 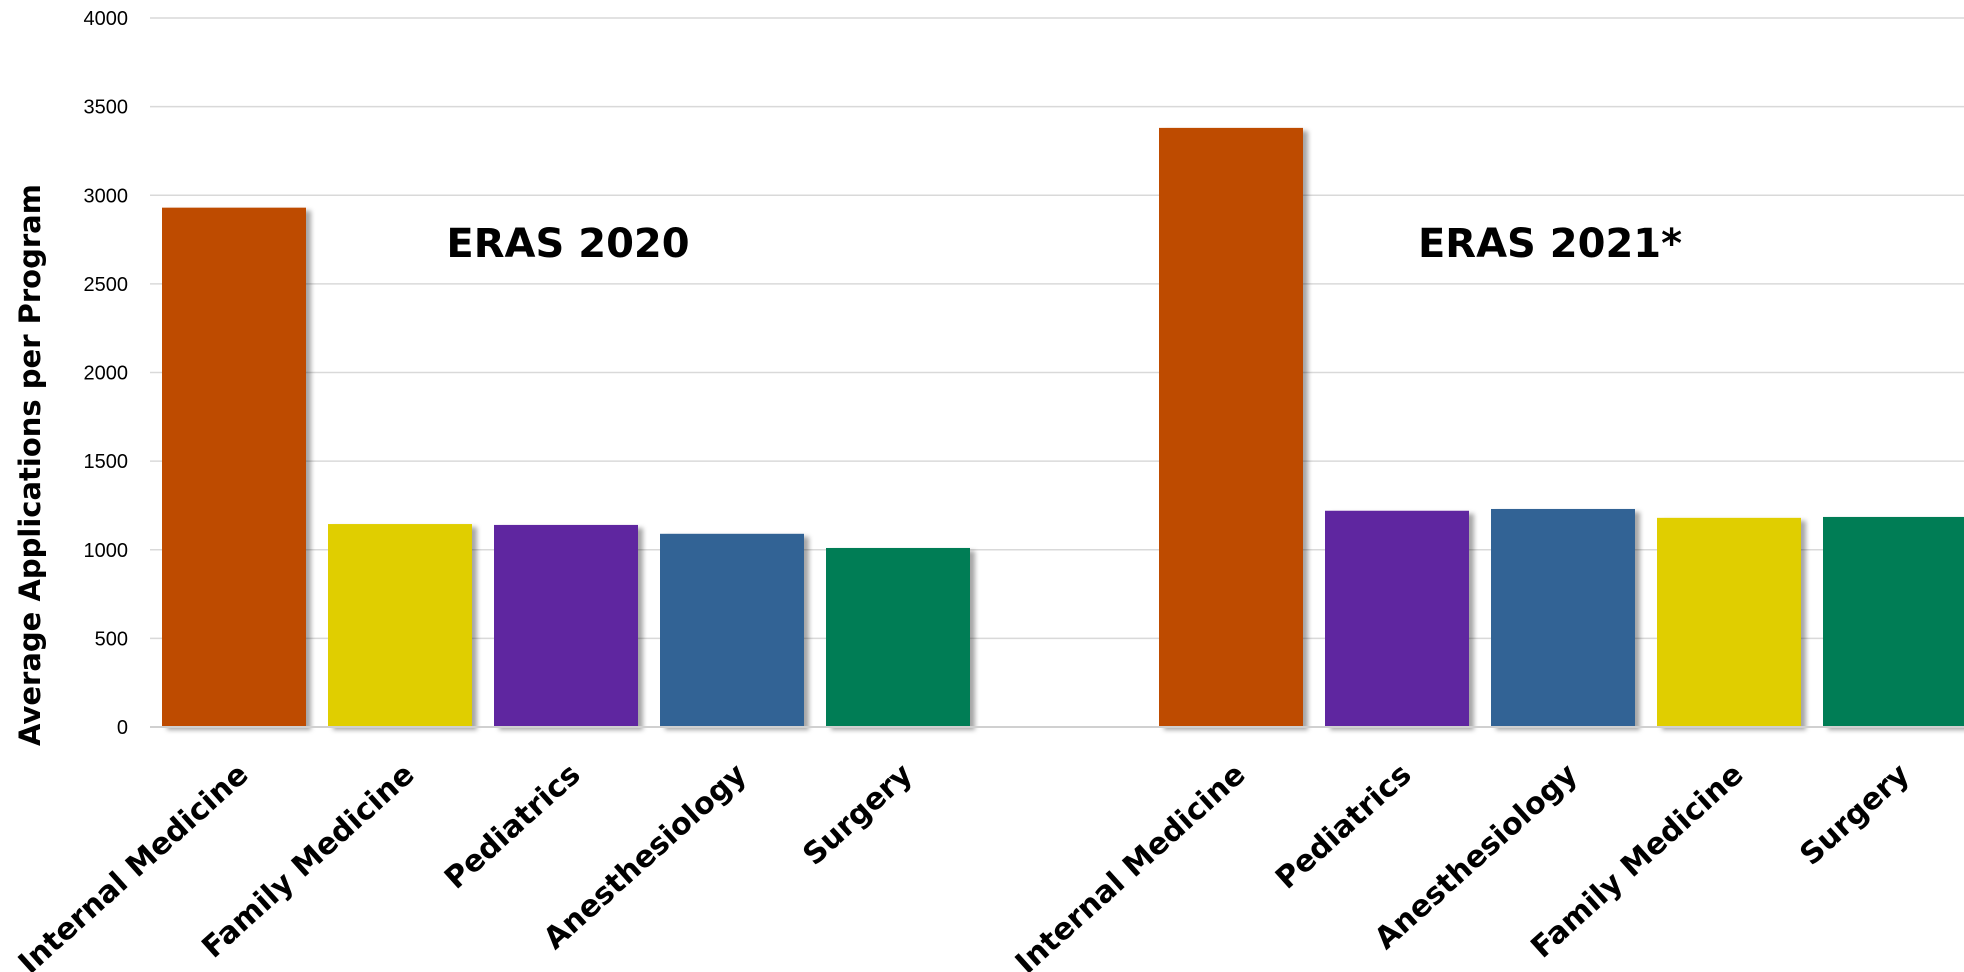 I want to click on x-category-label: Internal Medicine, so click(x=1130, y=864).